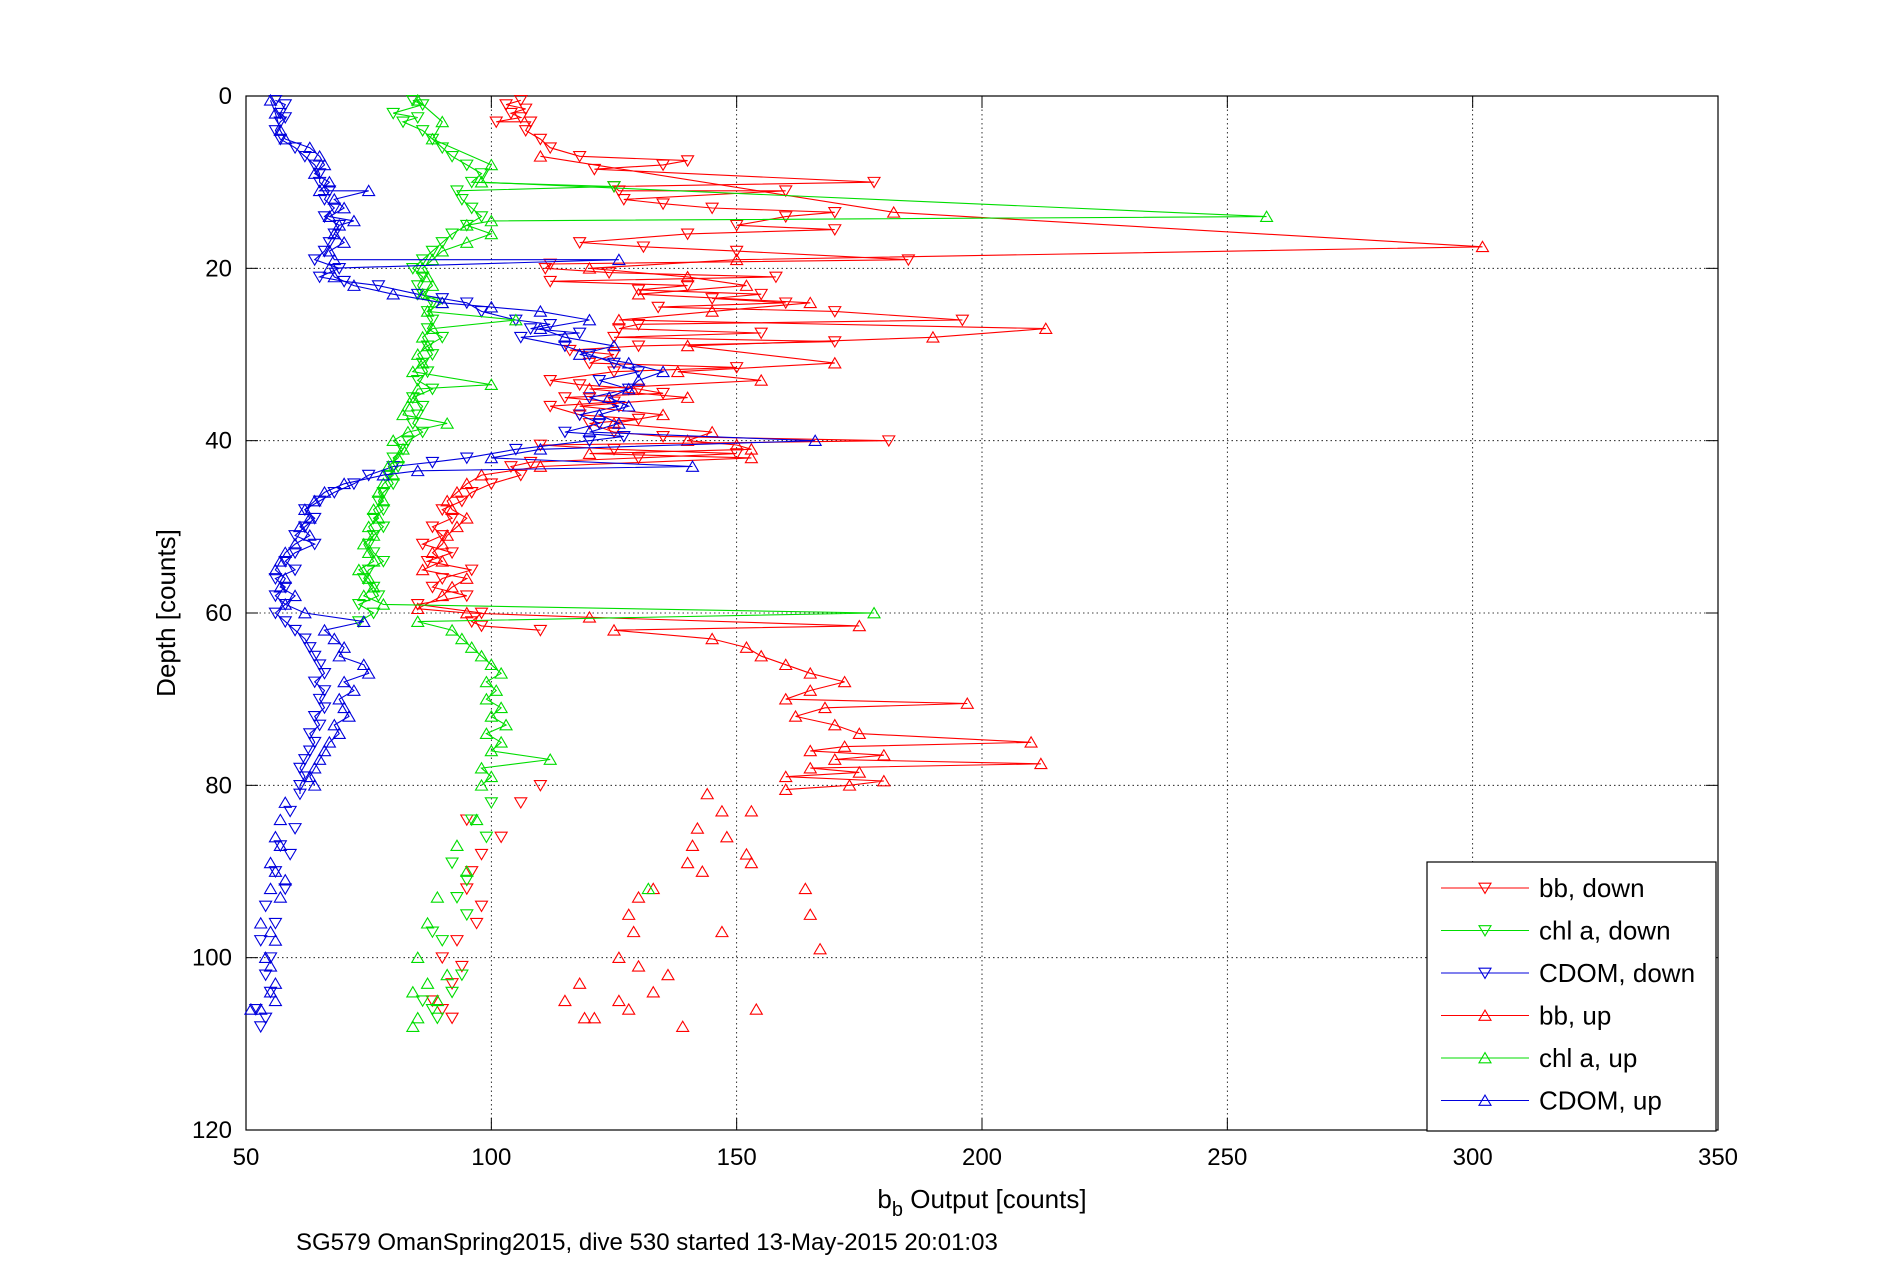 Image resolution: width=1891 pixels, height=1262 pixels. Describe the element at coordinates (218, 441) in the screenshot. I see `y-tick-label: 40` at that location.